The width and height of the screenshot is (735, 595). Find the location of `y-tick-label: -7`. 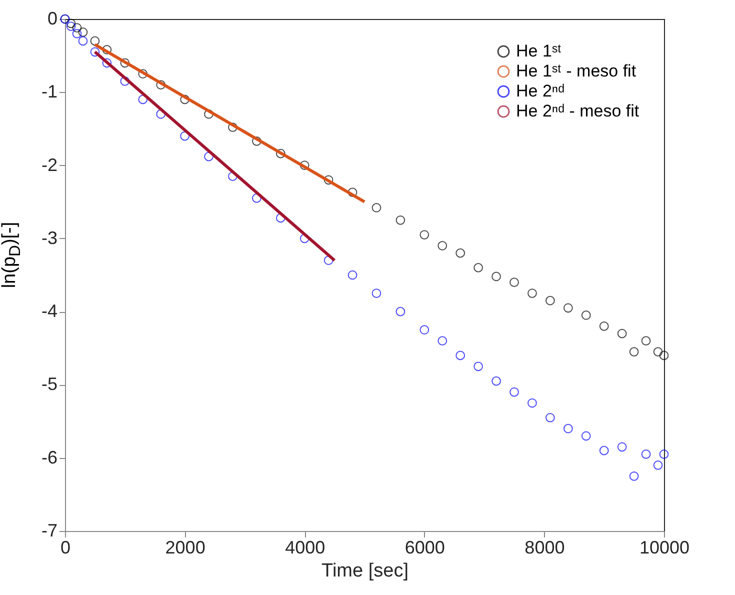

y-tick-label: -7 is located at coordinates (49, 530).